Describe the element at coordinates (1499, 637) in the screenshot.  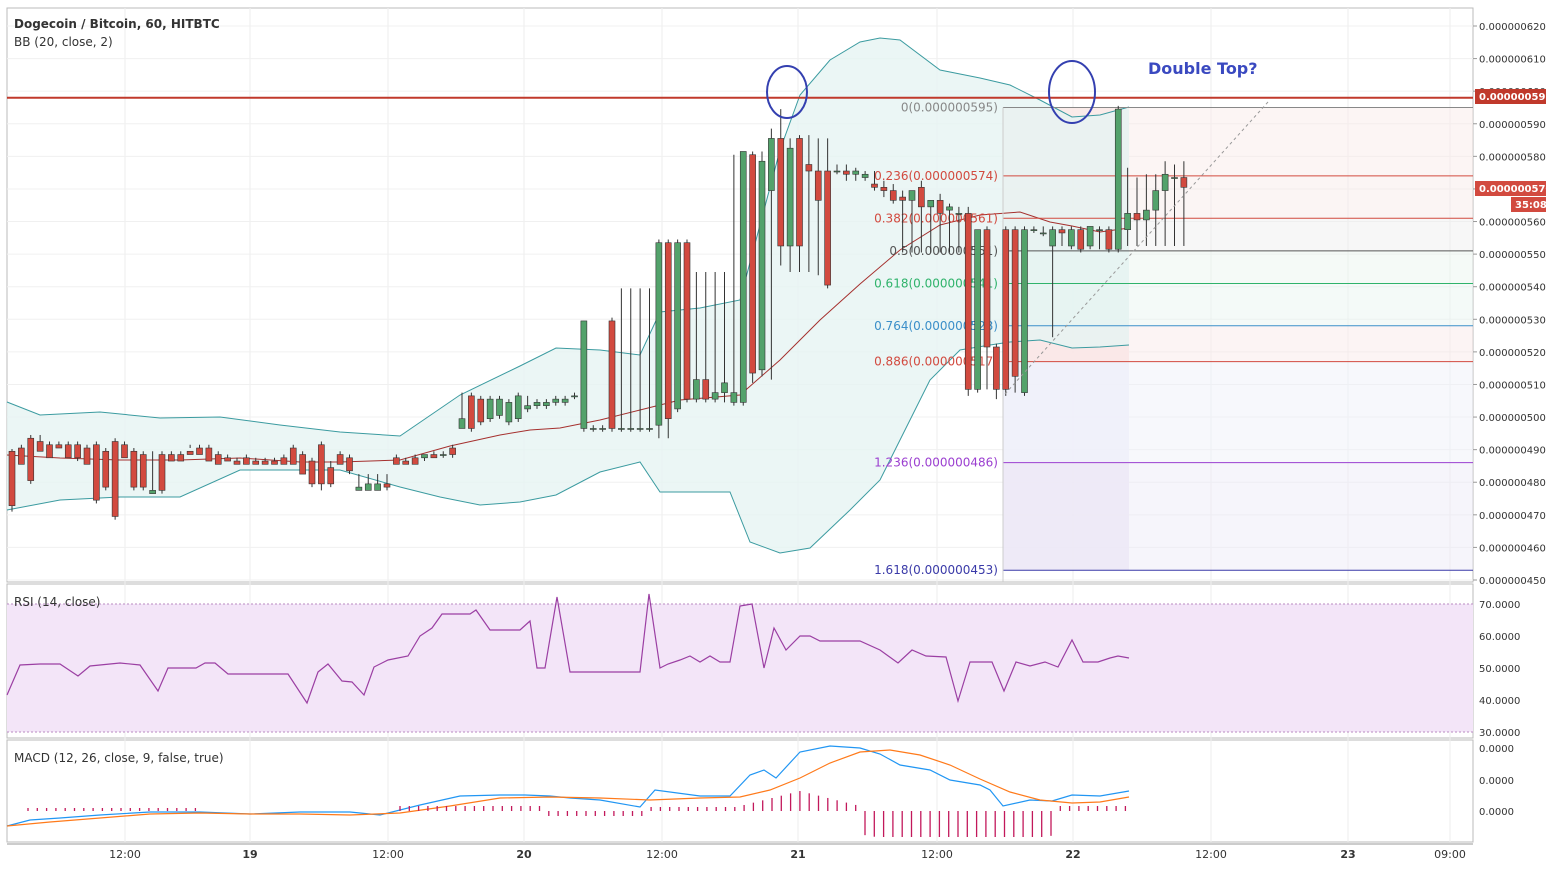
I see `rsi-tick-label-1: 60.0000` at that location.